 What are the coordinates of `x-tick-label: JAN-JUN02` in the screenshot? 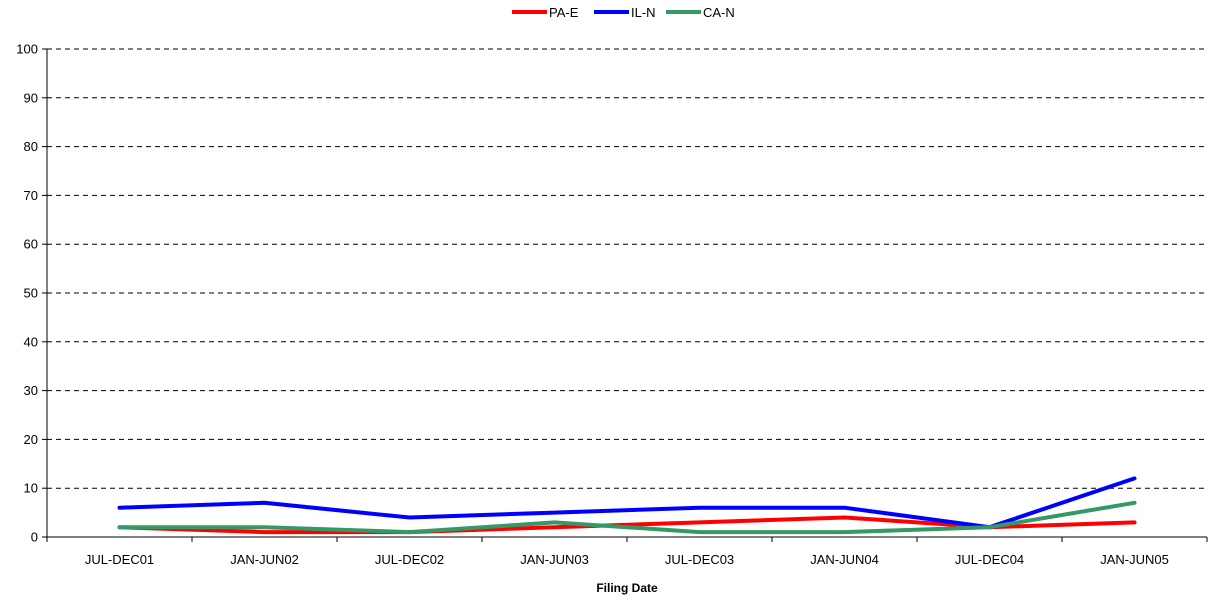 It's located at (264, 559).